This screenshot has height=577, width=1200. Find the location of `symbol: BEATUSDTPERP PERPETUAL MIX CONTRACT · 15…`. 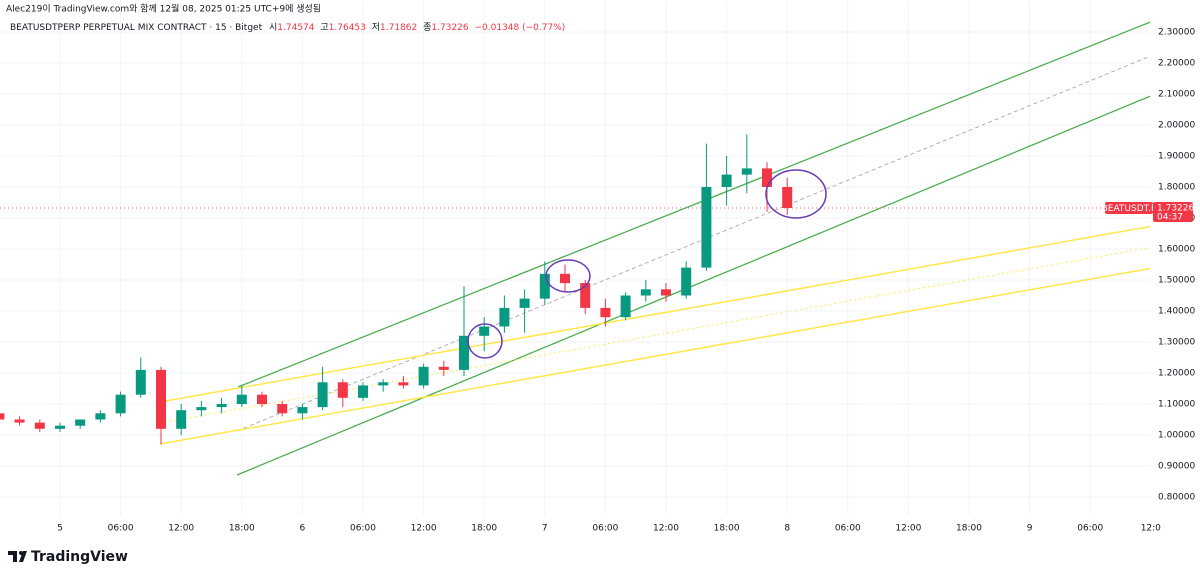

symbol: BEATUSDTPERP PERPETUAL MIX CONTRACT · 15… is located at coordinates (136, 28).